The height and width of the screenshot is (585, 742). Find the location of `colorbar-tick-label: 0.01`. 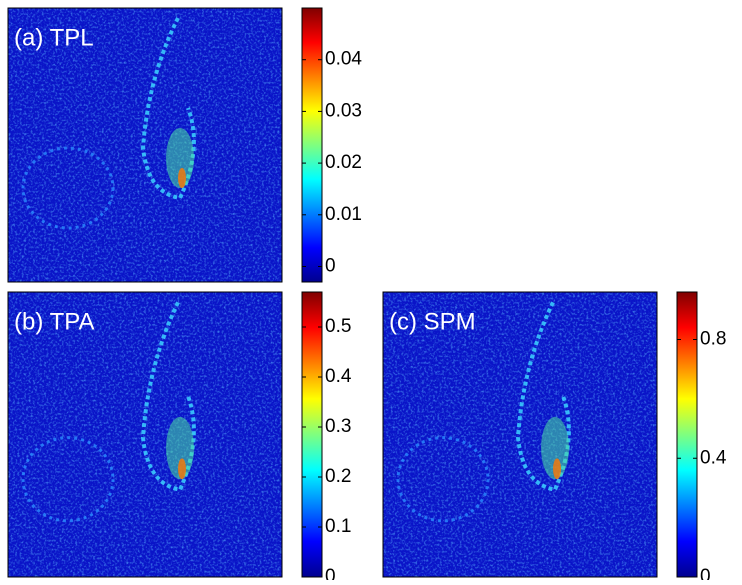

colorbar-tick-label: 0.01 is located at coordinates (343, 214).